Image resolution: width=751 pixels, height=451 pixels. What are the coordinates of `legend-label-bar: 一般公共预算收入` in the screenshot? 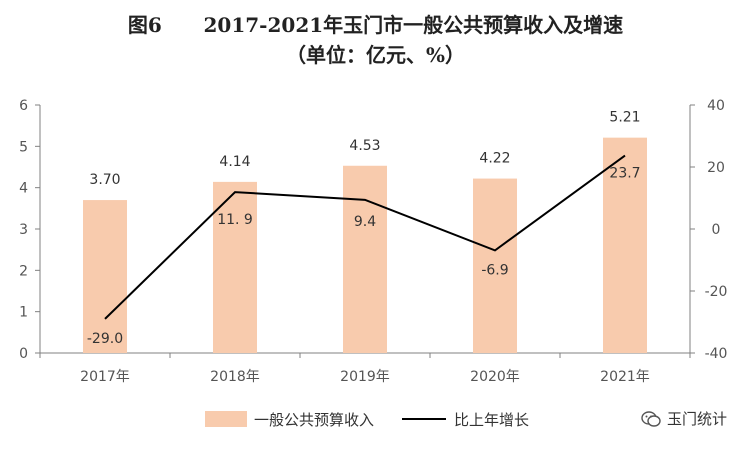 It's located at (314, 420).